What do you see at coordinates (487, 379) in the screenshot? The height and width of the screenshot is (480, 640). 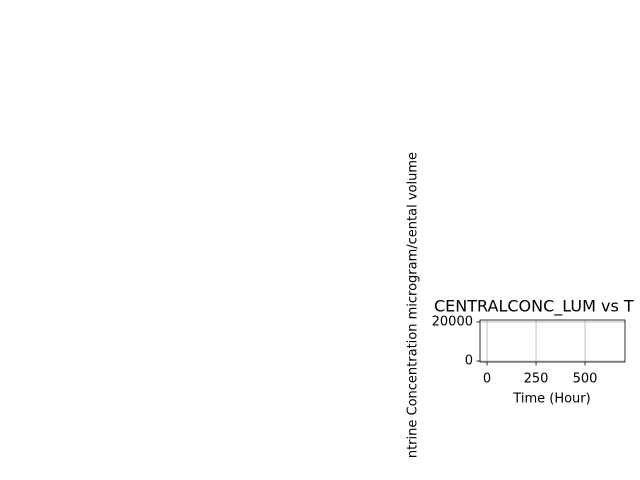 I see `x-tick-label: 0` at bounding box center [487, 379].